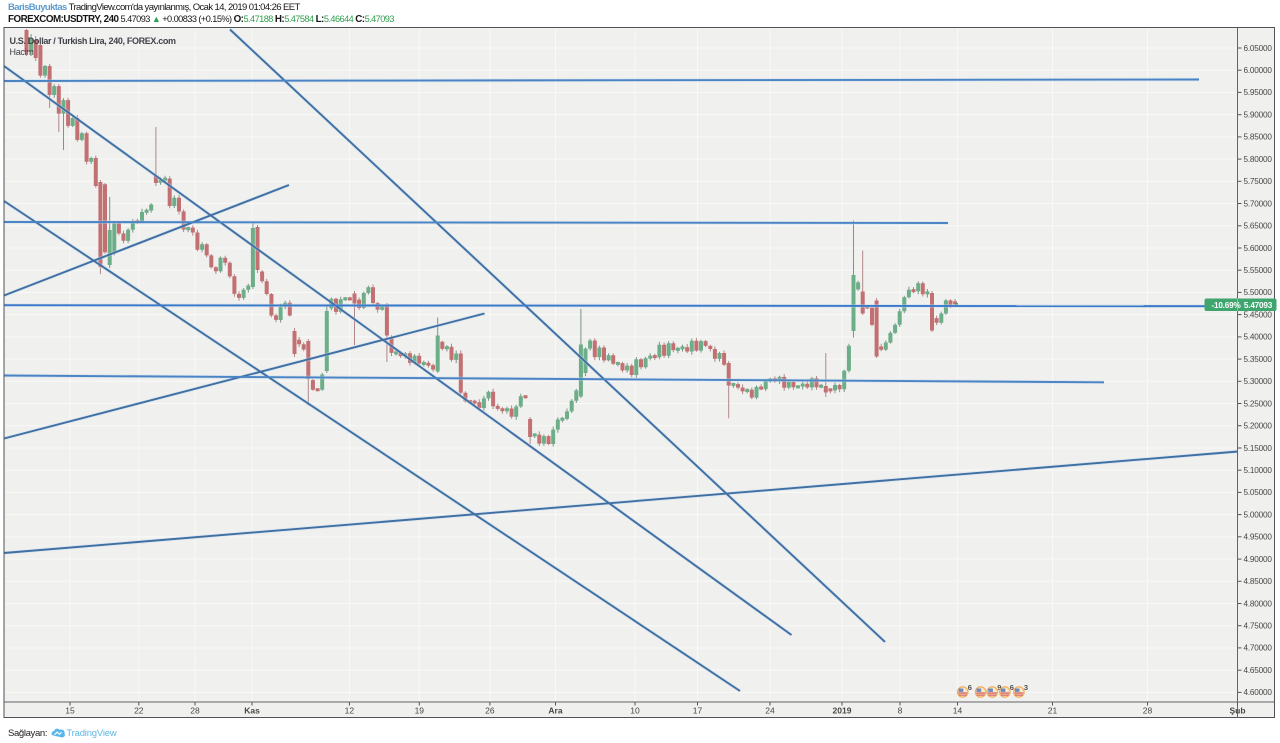  What do you see at coordinates (1258, 603) in the screenshot?
I see `svg-text: 4.80000` at bounding box center [1258, 603].